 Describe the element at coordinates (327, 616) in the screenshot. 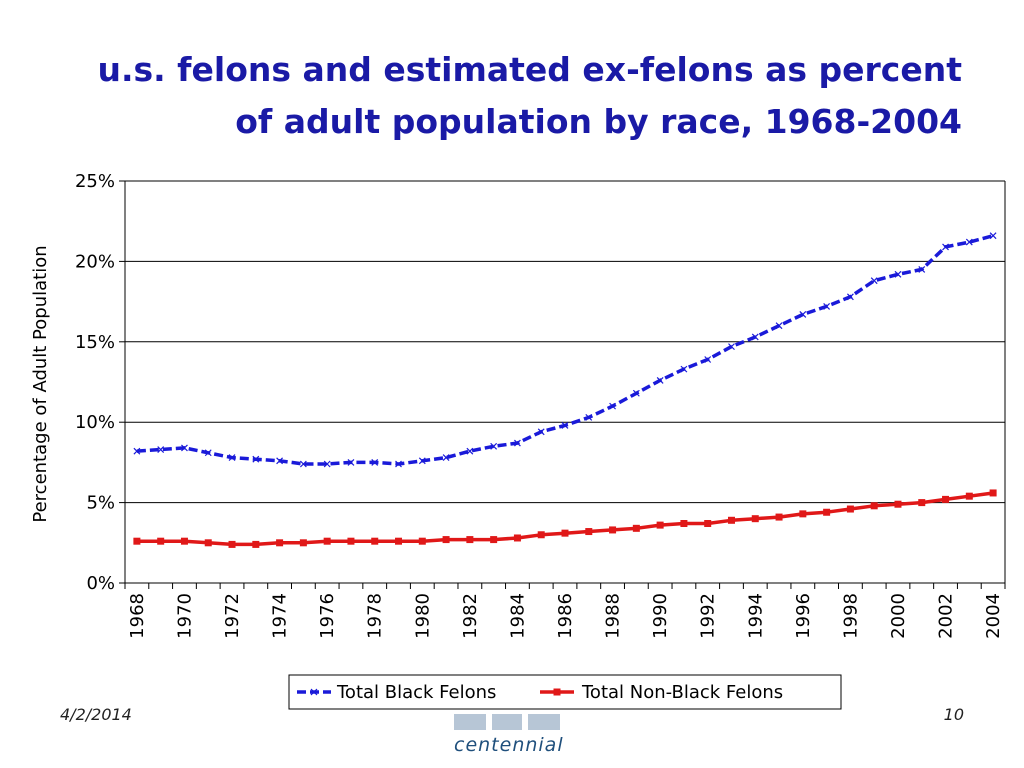

I see `x-tick-label: 1976` at that location.